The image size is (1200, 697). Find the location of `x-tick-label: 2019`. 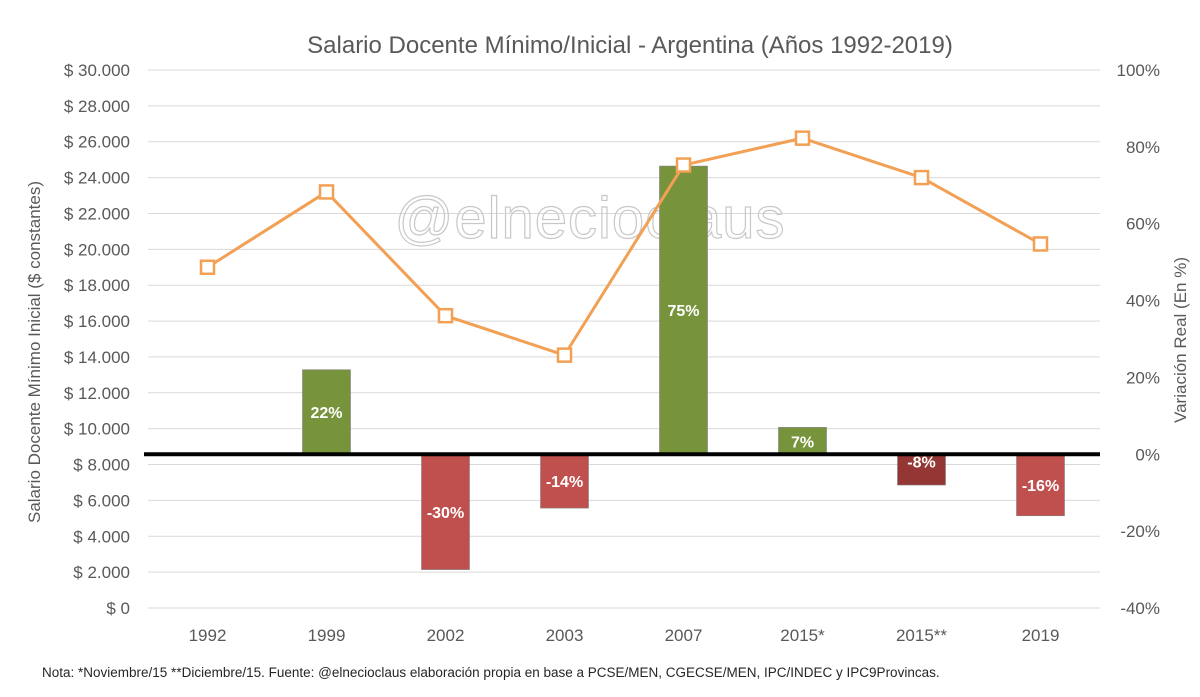

x-tick-label: 2019 is located at coordinates (1041, 635).